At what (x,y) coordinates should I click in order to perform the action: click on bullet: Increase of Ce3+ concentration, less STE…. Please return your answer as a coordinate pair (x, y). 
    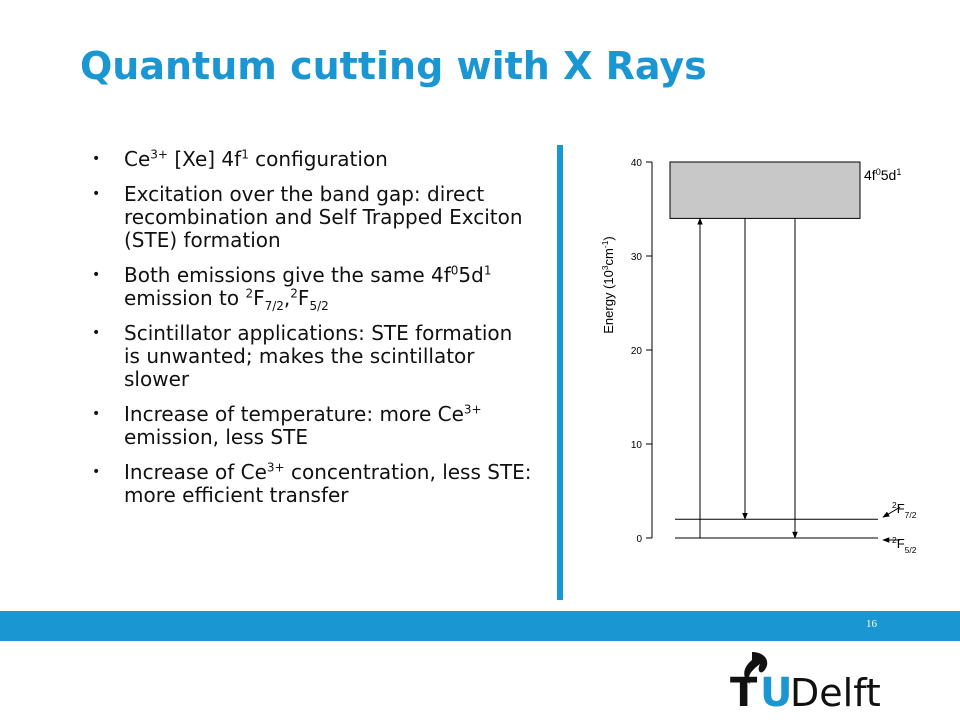
    Looking at the image, I should click on (312, 484).